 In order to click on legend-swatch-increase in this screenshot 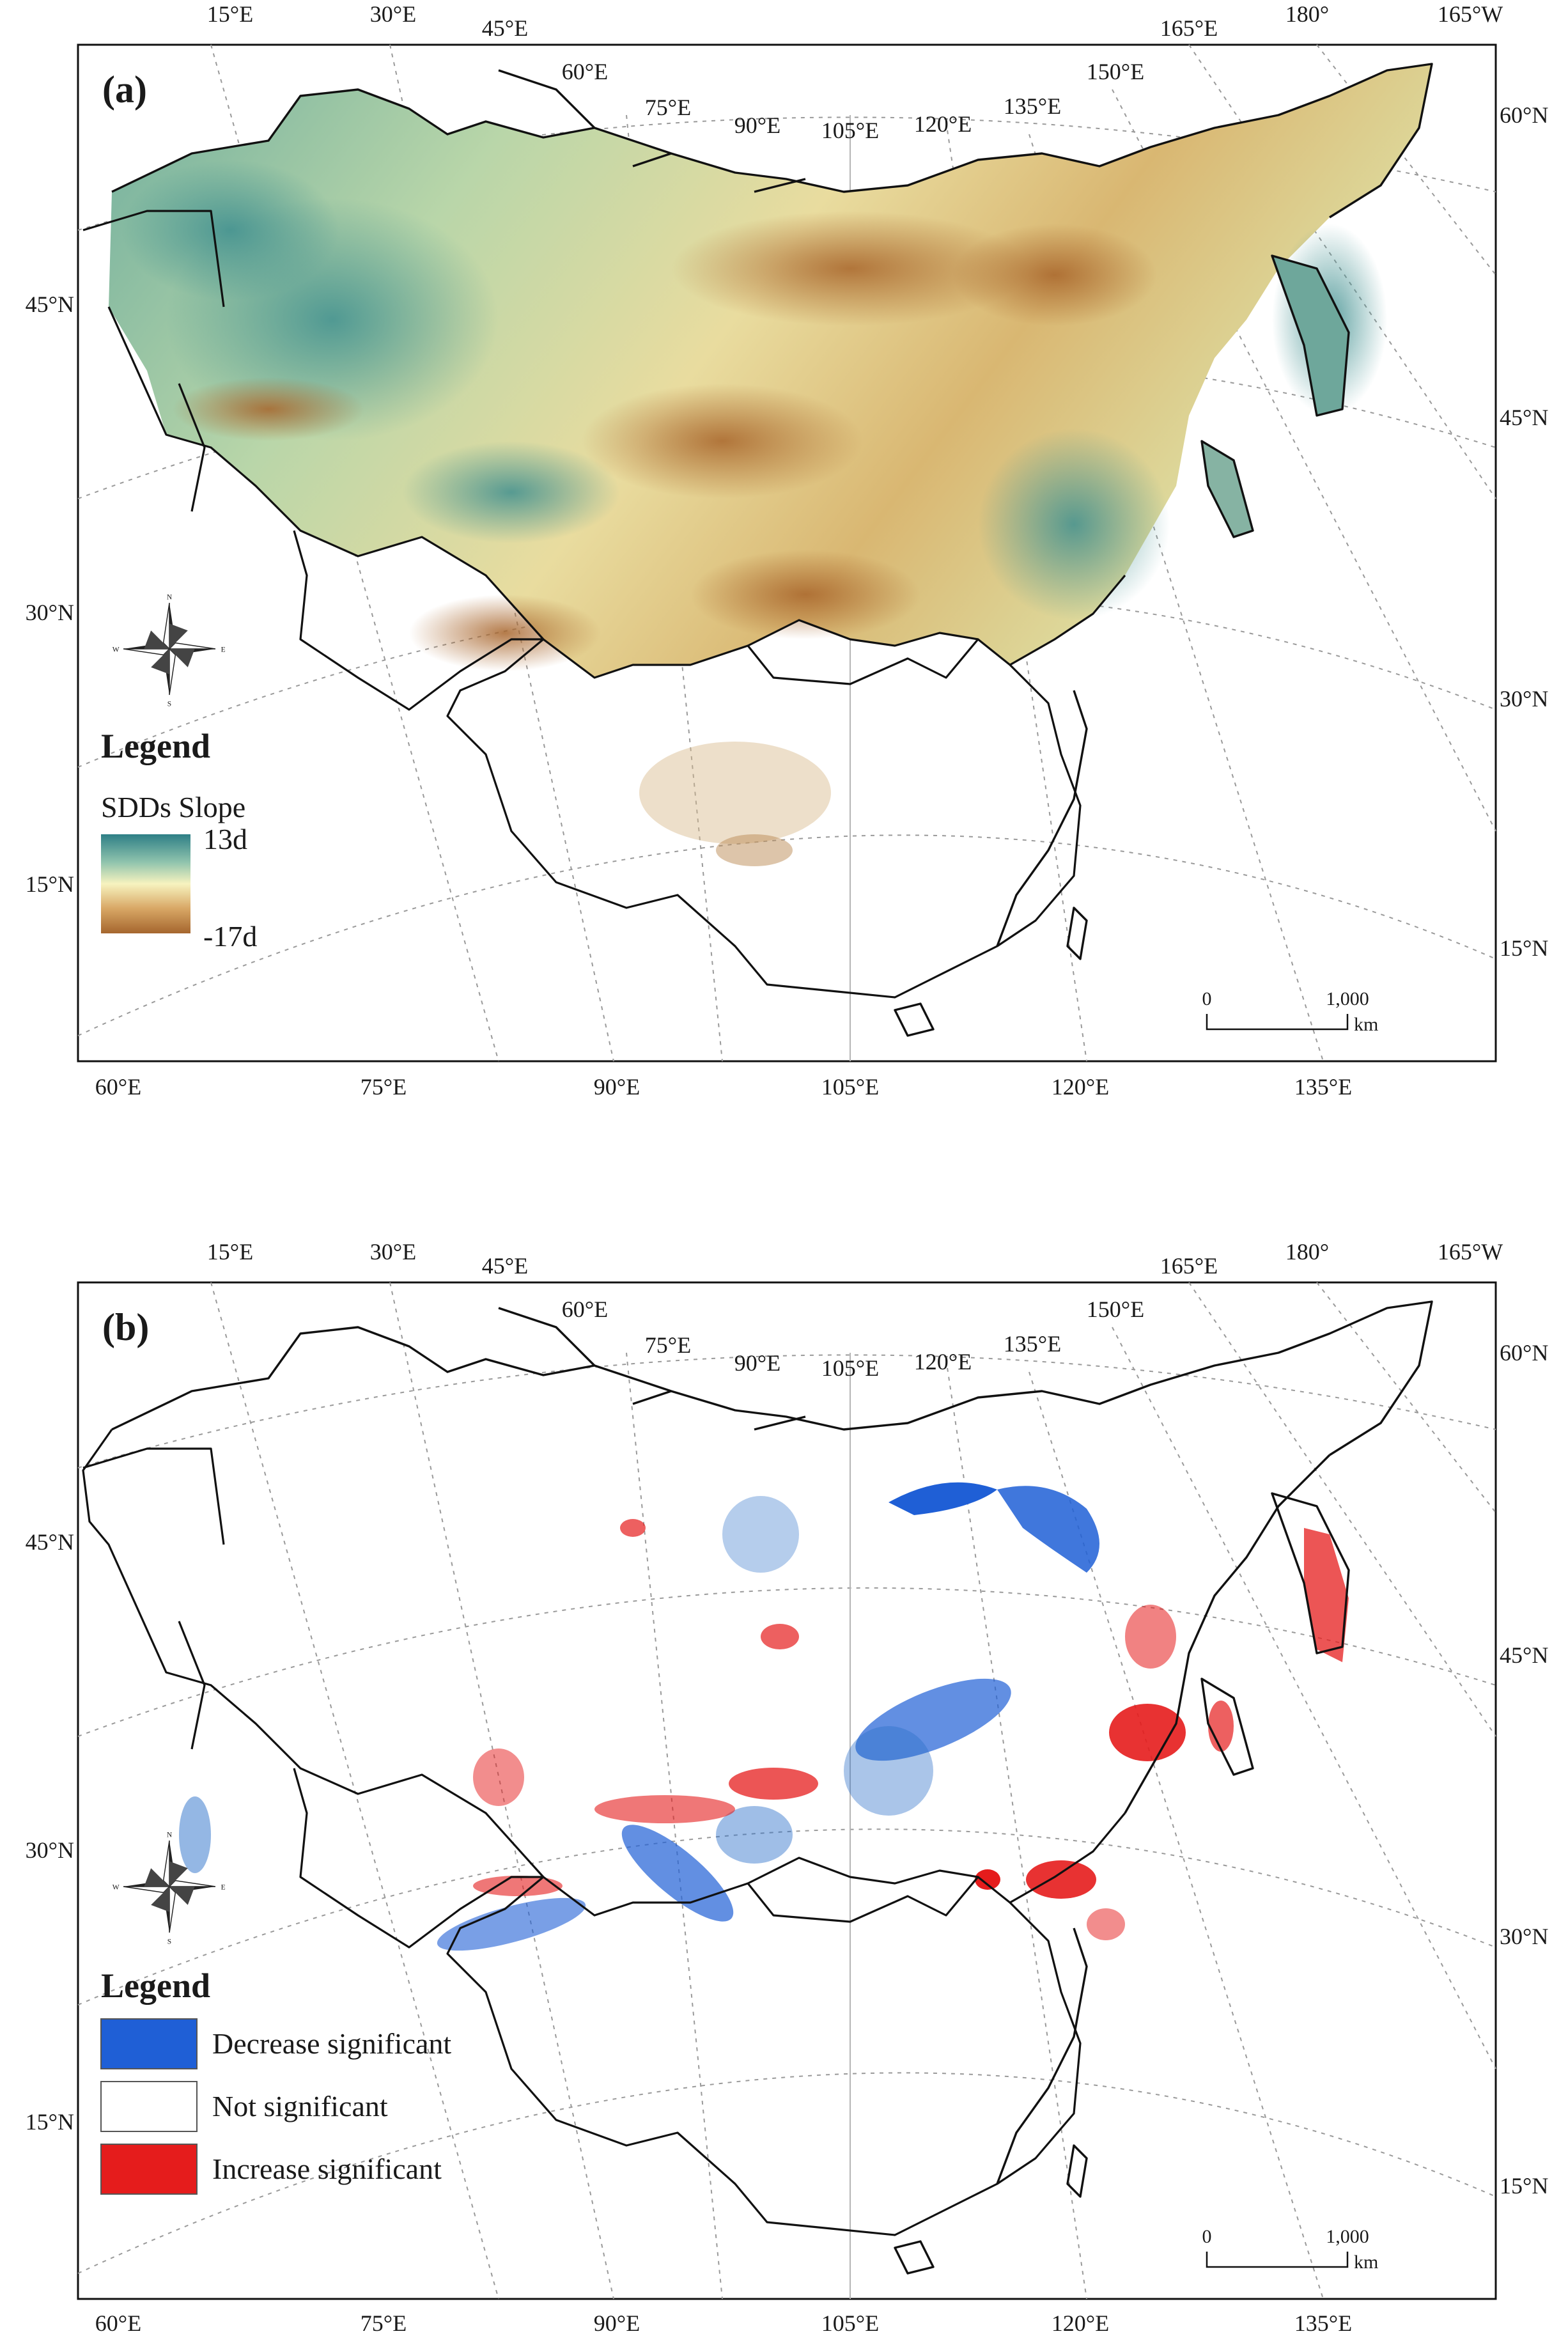, I will do `click(149, 2169)`.